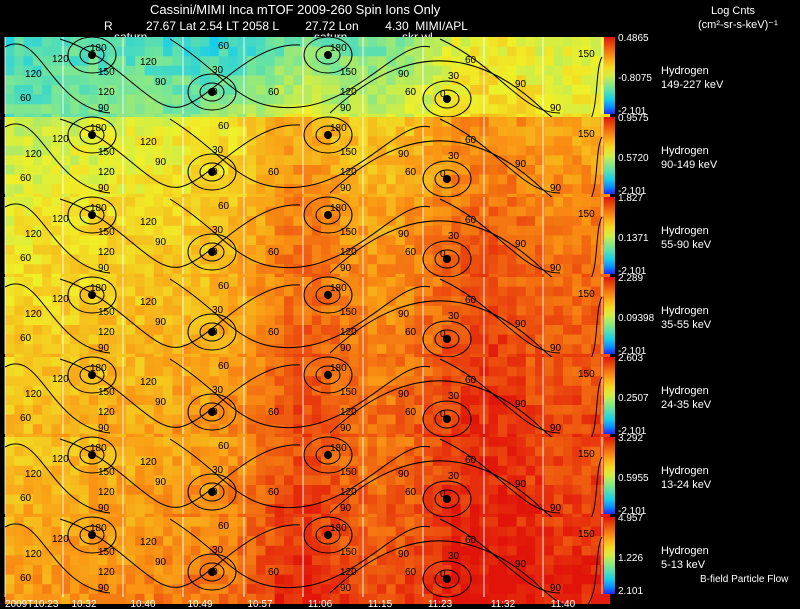 The width and height of the screenshot is (800, 609). Describe the element at coordinates (636, 318) in the screenshot. I see `colorbar-mid-4: 0.09398` at that location.